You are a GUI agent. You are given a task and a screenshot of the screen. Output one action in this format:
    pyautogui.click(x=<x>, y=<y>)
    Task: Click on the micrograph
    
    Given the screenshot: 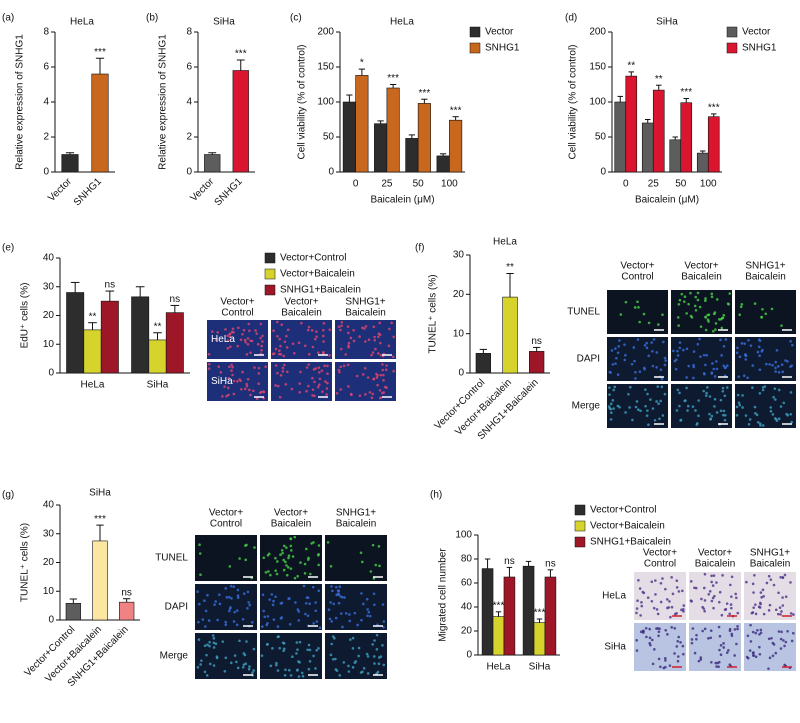 What is the action you would take?
    pyautogui.click(x=765, y=312)
    